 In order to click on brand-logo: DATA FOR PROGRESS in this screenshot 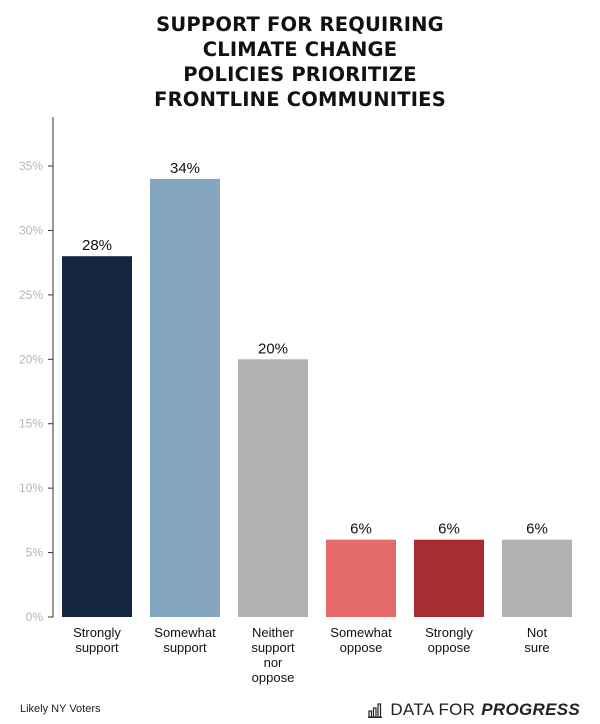, I will do `click(474, 710)`.